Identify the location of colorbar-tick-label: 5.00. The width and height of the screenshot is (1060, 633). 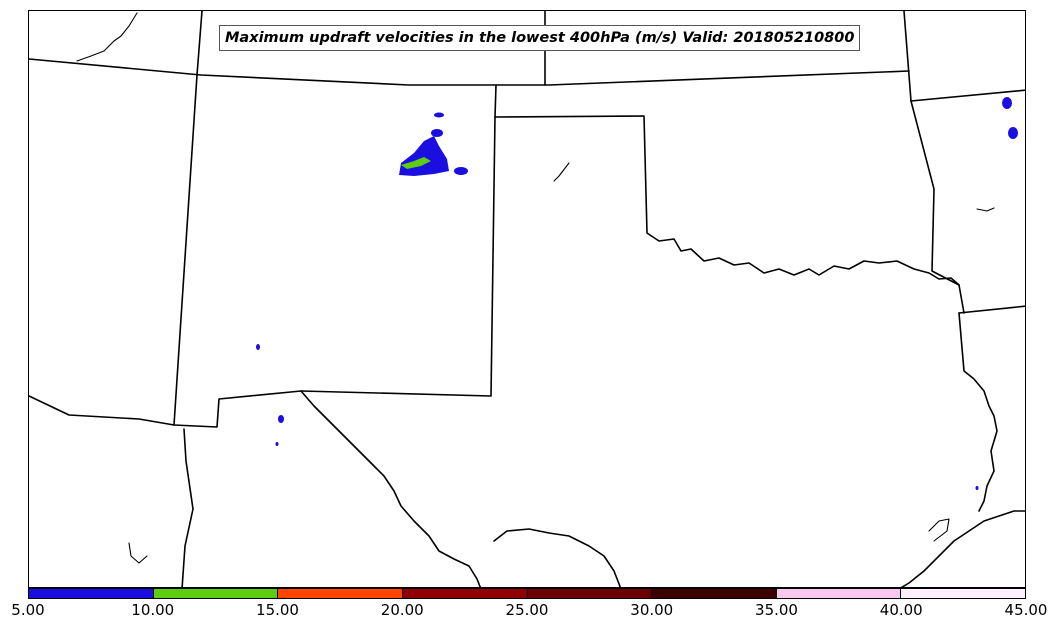
(28, 610).